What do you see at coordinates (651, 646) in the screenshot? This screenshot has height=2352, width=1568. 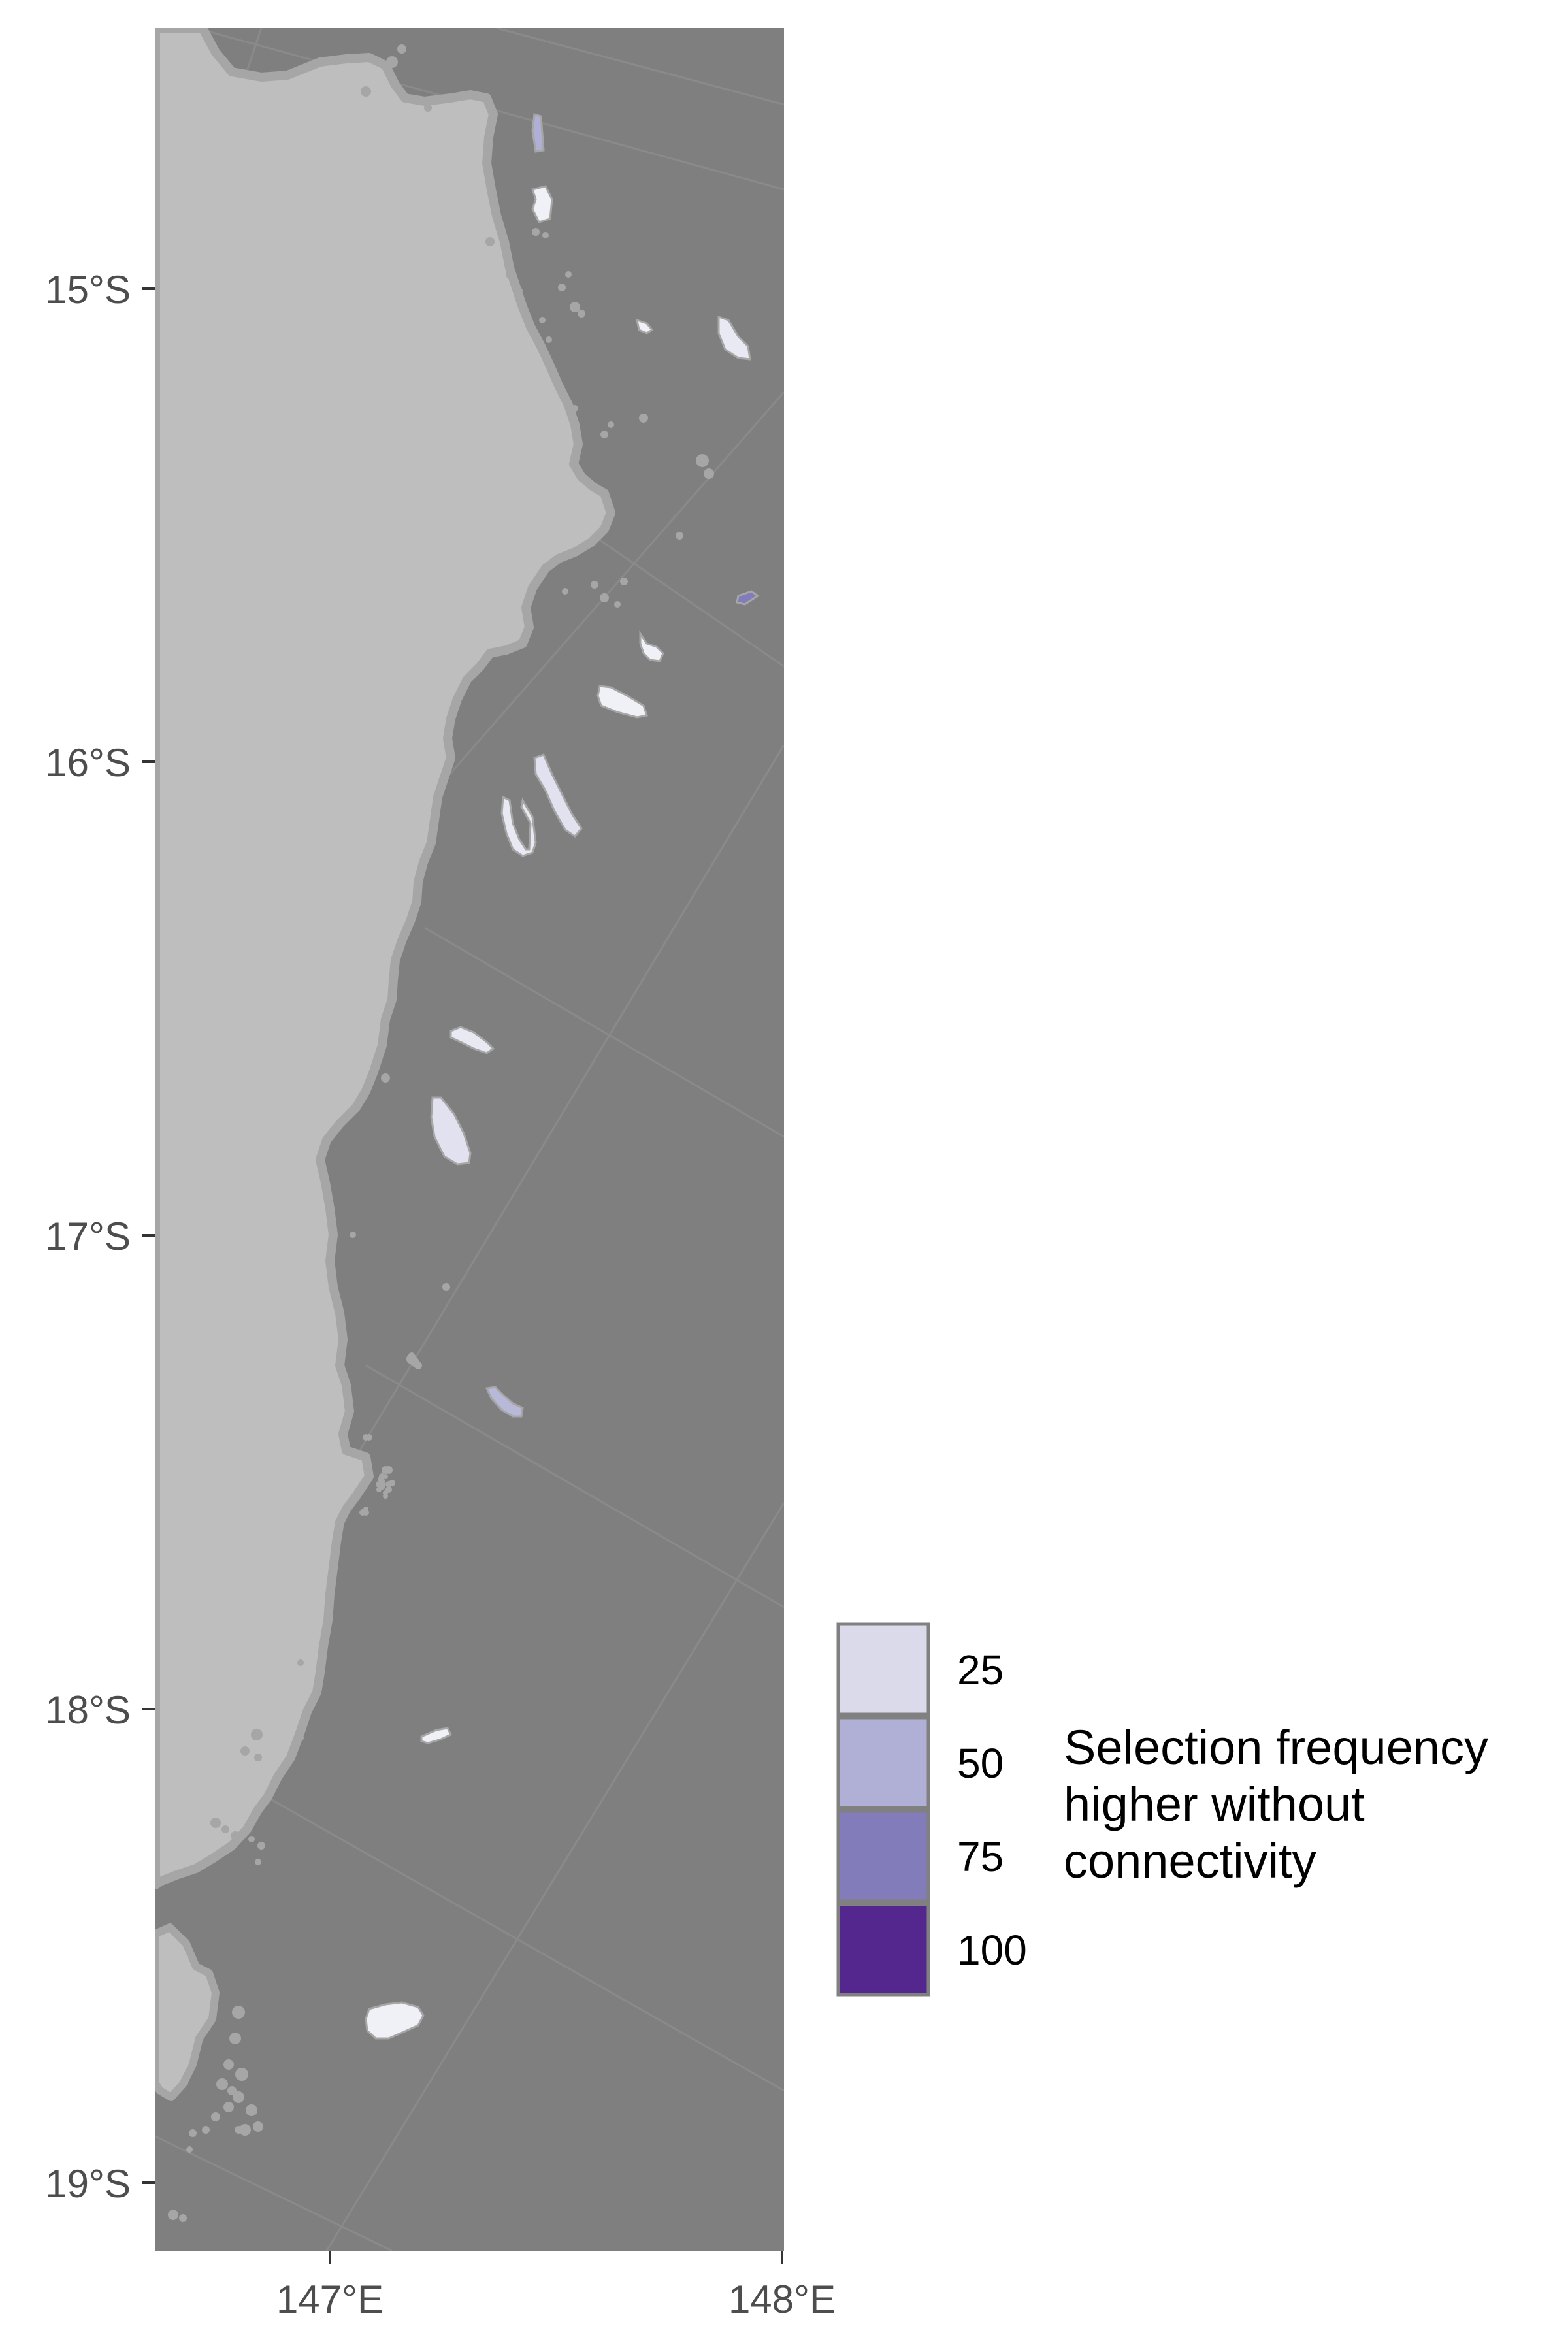 I see `reef-r4` at bounding box center [651, 646].